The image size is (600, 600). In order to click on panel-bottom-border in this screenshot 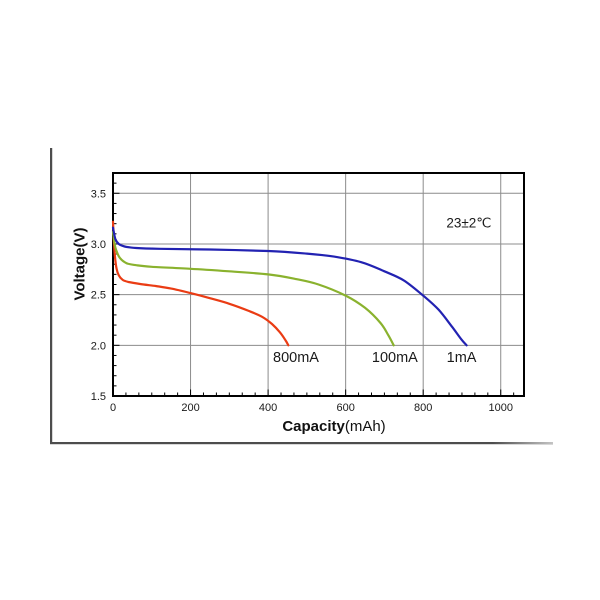, I will do `click(301, 443)`.